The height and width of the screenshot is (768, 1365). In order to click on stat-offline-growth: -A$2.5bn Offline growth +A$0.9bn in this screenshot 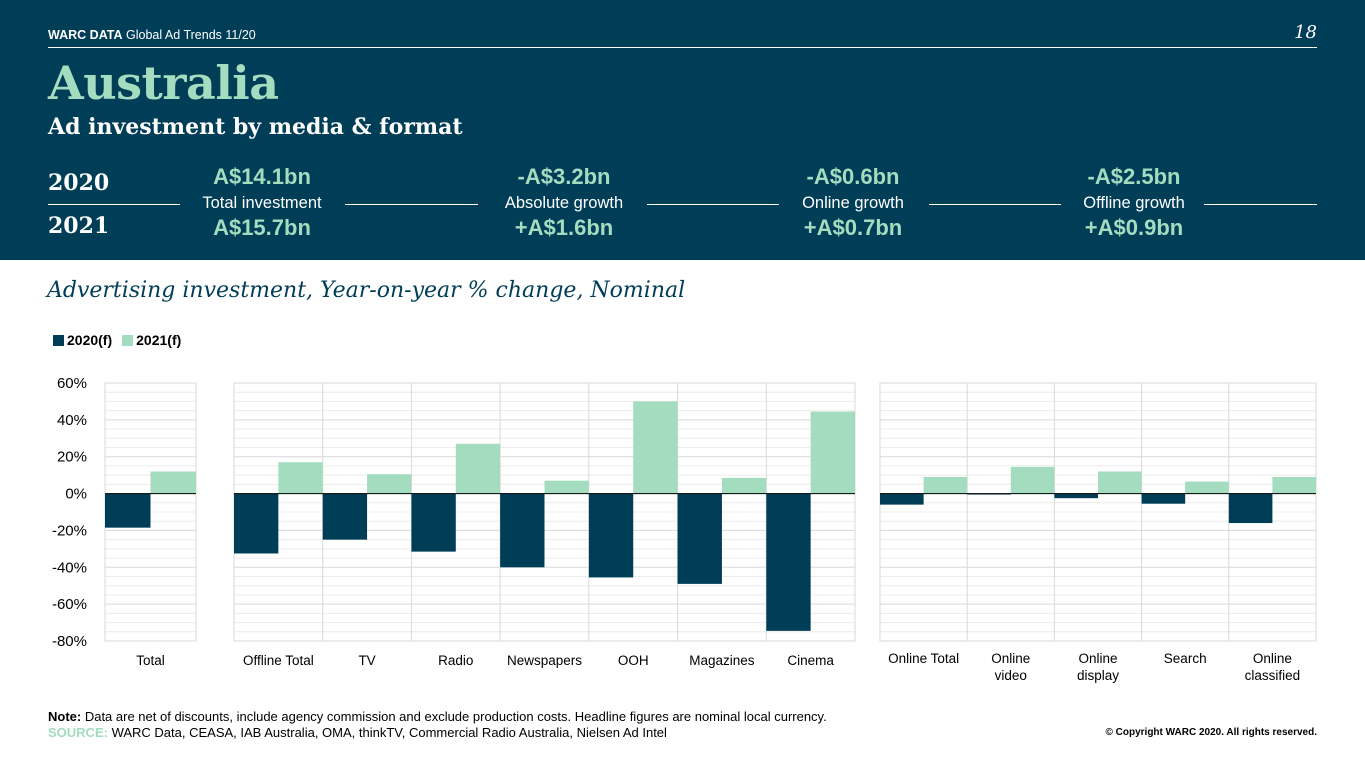, I will do `click(1134, 202)`.